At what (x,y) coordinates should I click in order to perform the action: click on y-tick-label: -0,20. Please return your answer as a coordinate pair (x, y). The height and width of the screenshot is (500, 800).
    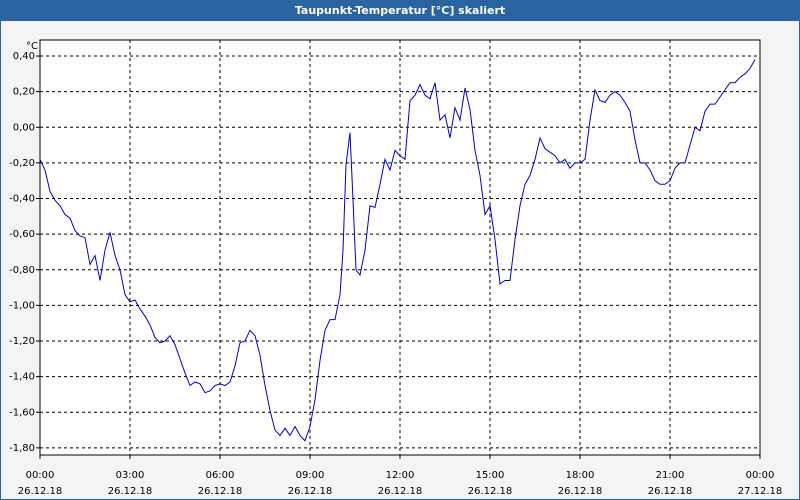
    Looking at the image, I should click on (22, 163).